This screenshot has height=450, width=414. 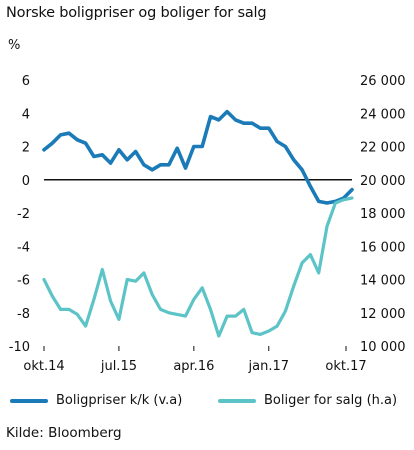 What do you see at coordinates (14, 45) in the screenshot?
I see `left-axis-unit: %` at bounding box center [14, 45].